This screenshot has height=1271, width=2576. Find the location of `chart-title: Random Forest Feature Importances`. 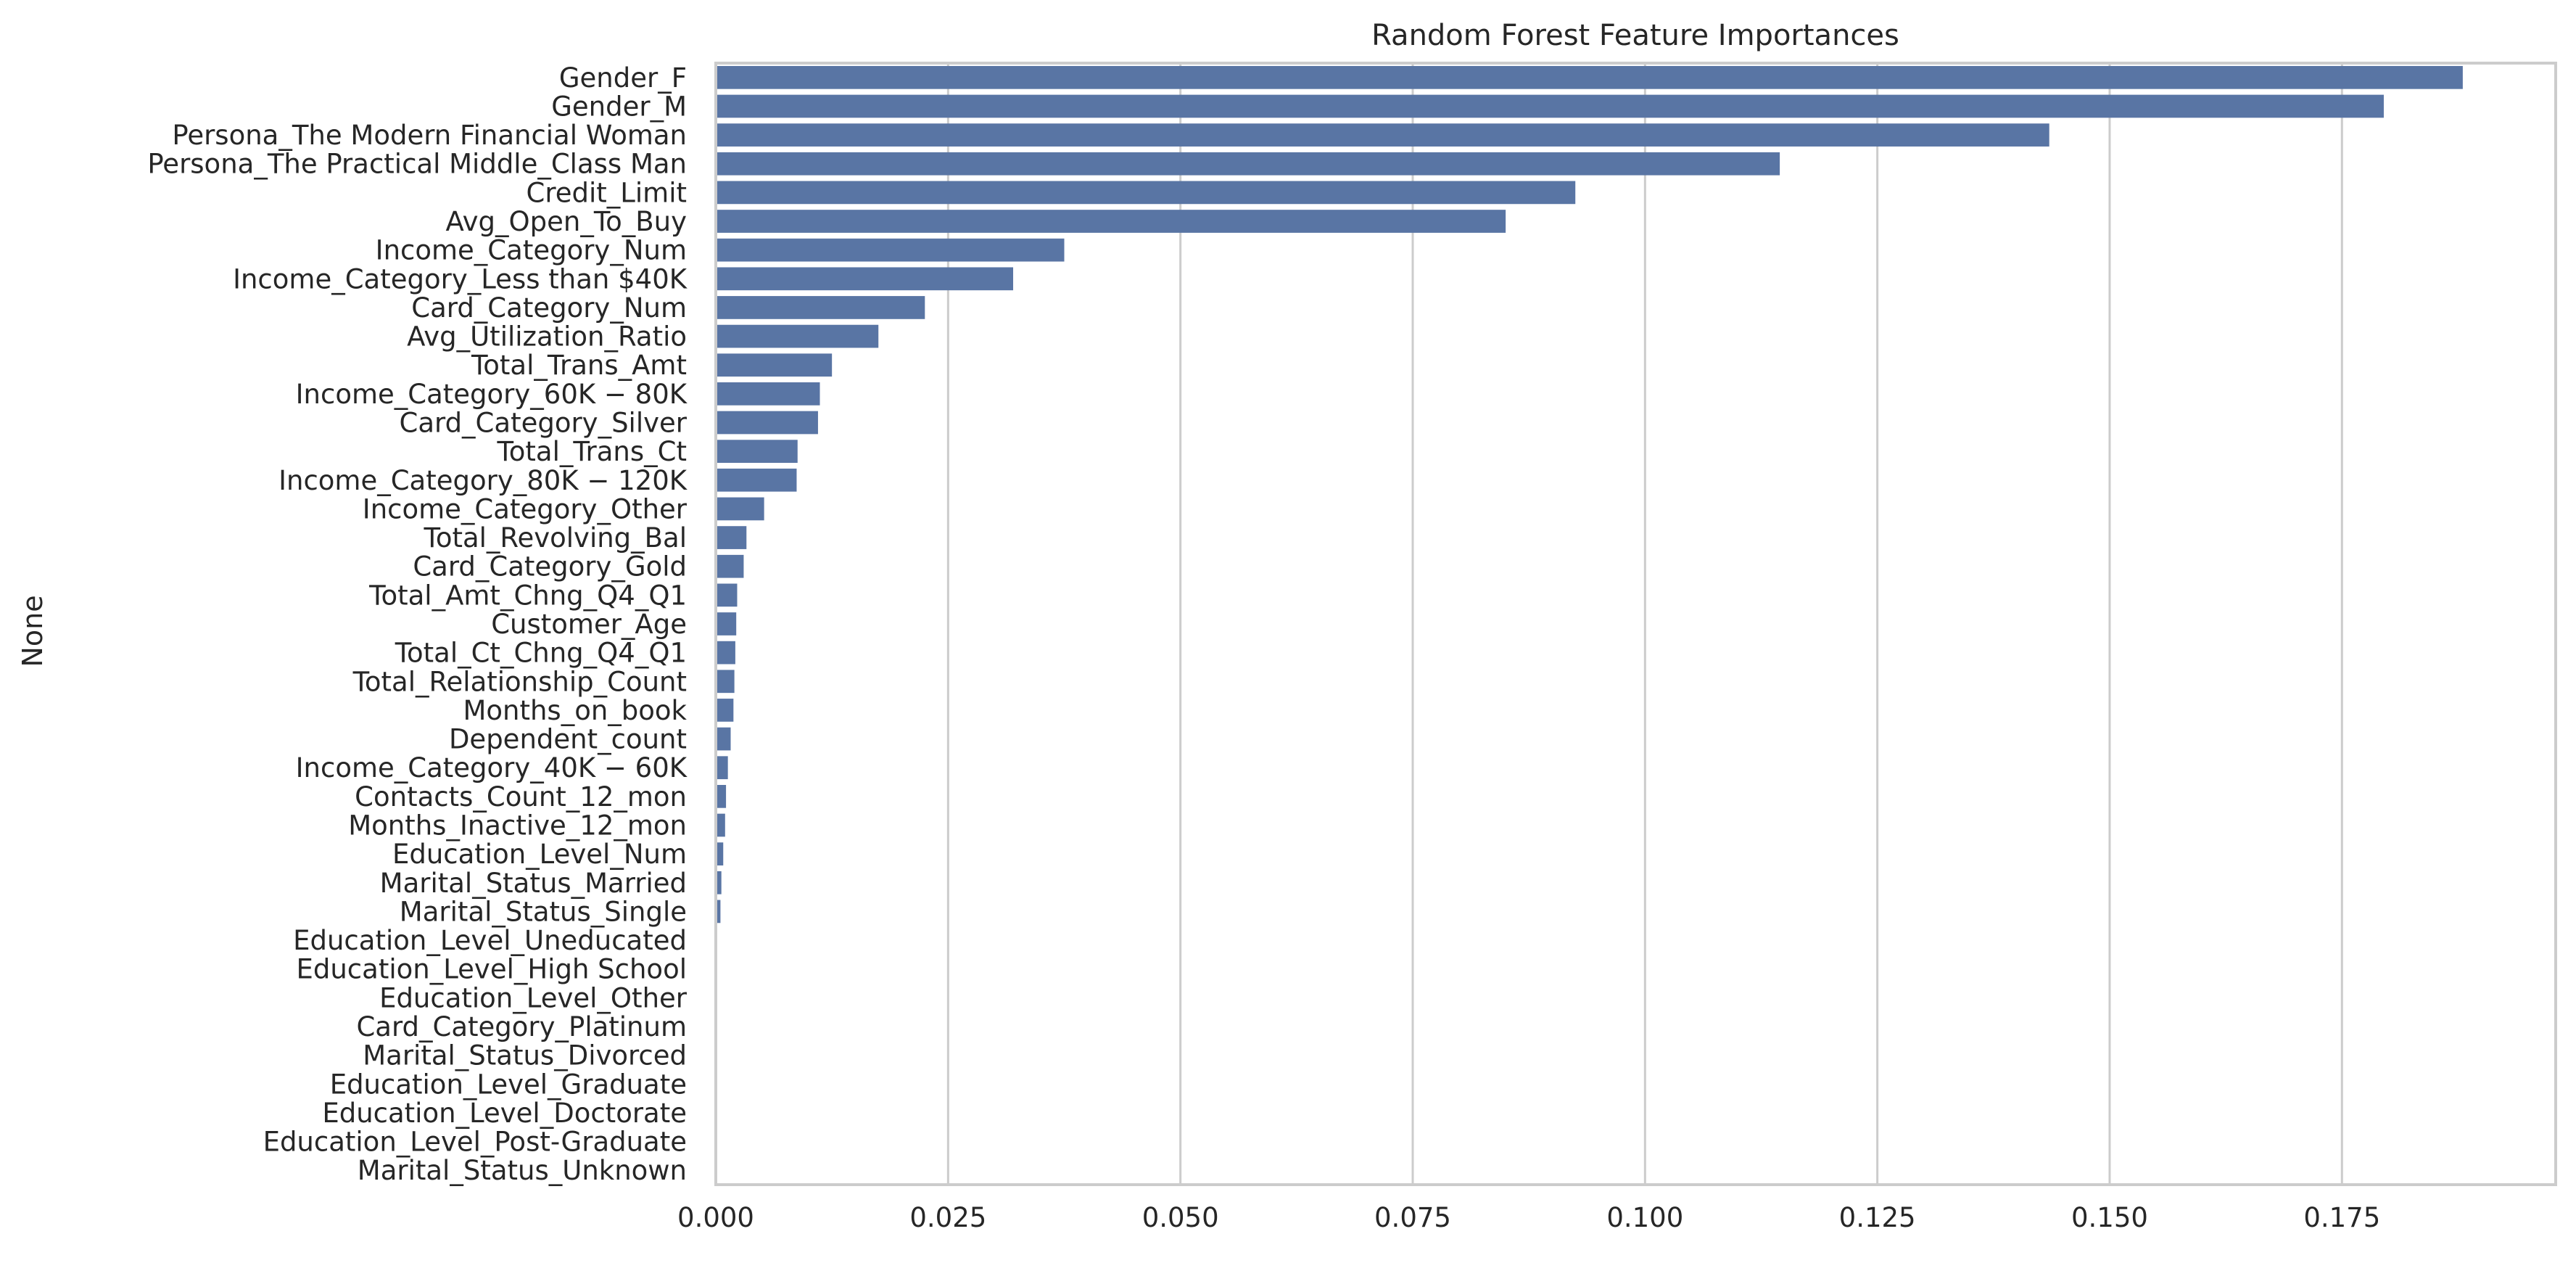

chart-title: Random Forest Feature Importances is located at coordinates (1635, 35).